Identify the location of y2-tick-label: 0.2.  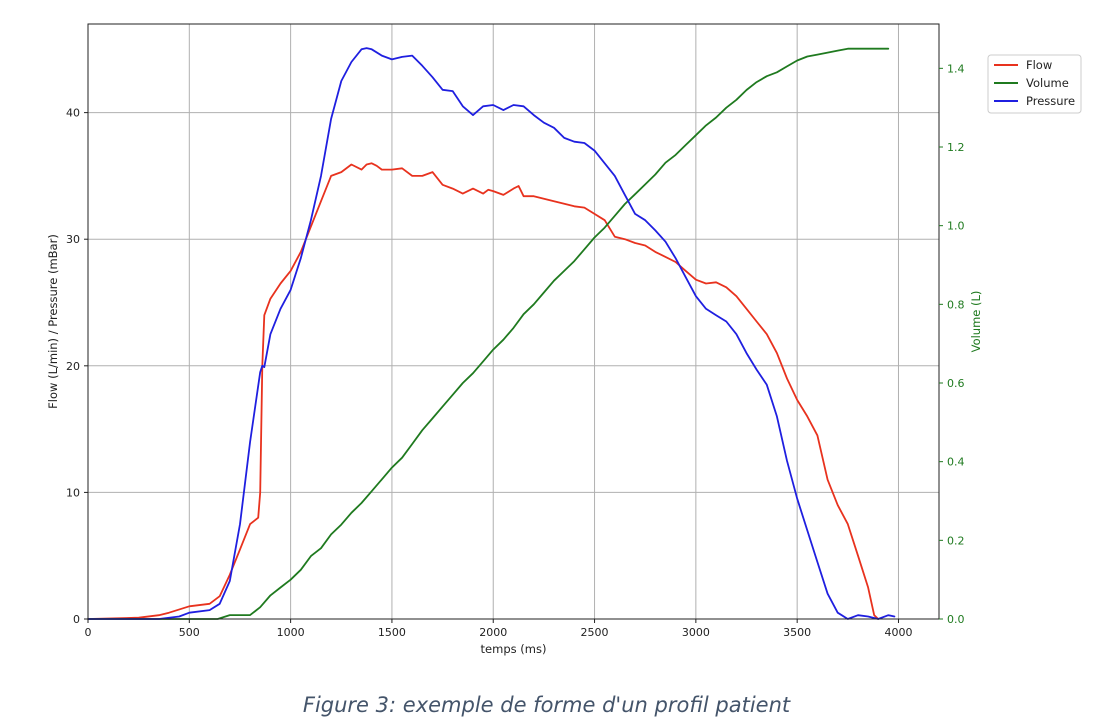
(956, 540).